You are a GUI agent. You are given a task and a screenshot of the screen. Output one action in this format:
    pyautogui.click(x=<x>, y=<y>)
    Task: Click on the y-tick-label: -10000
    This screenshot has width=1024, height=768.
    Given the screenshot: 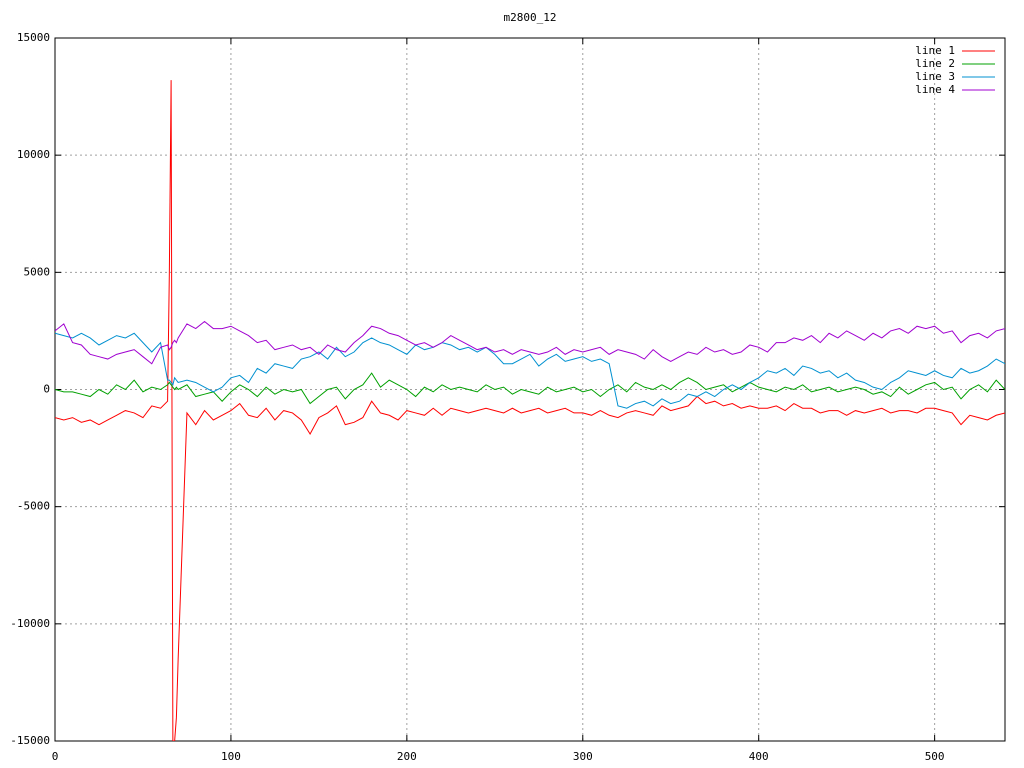 What is the action you would take?
    pyautogui.click(x=30, y=623)
    